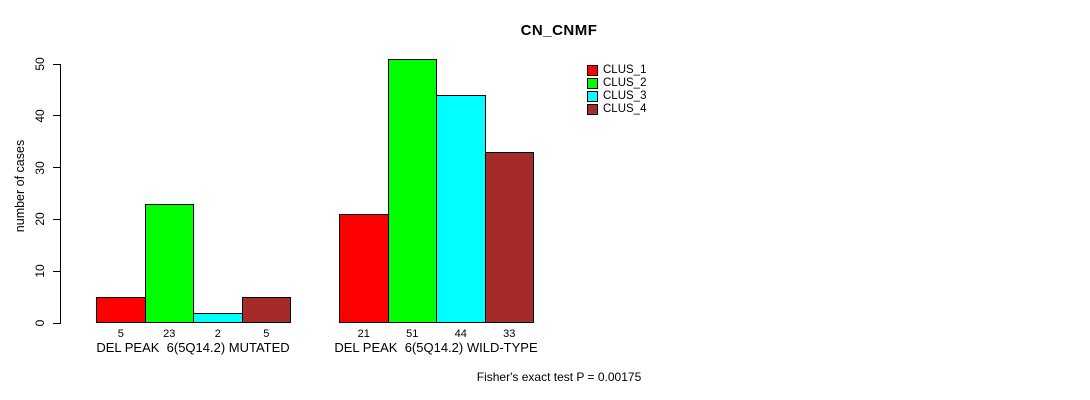 The image size is (1090, 400). What do you see at coordinates (509, 334) in the screenshot?
I see `bar-value-label: 33` at bounding box center [509, 334].